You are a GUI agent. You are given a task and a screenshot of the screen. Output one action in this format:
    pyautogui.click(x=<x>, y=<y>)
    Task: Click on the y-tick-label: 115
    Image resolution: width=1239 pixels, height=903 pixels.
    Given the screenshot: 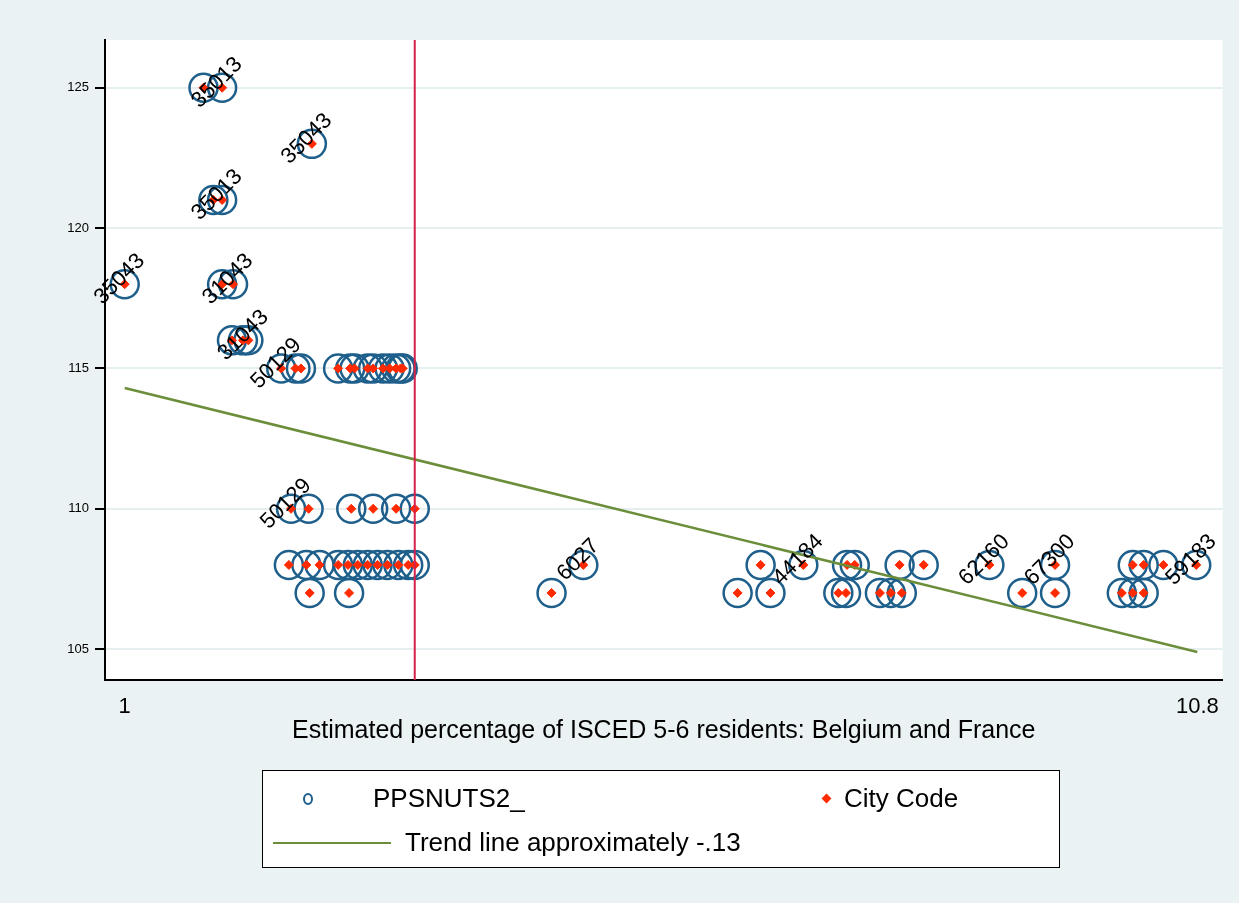 What is the action you would take?
    pyautogui.click(x=78, y=367)
    